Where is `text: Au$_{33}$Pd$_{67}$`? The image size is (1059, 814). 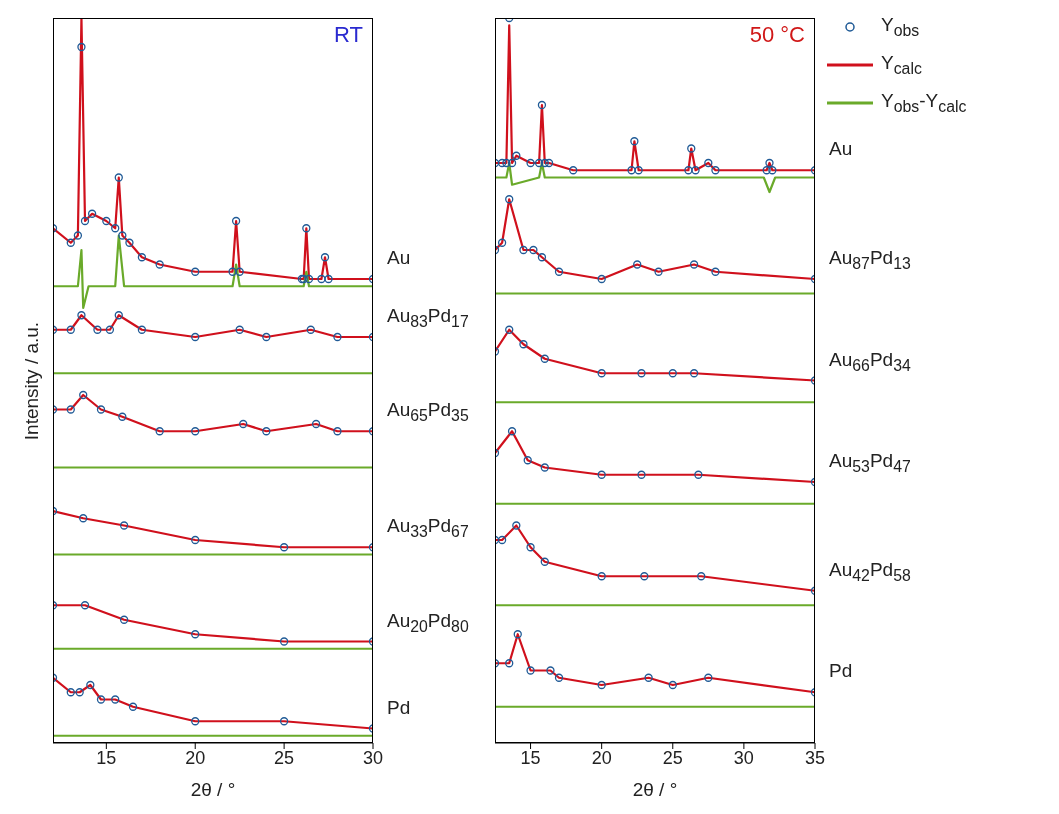
text: Au$_{33}$Pd$_{67}$ is located at coordinates (428, 528).